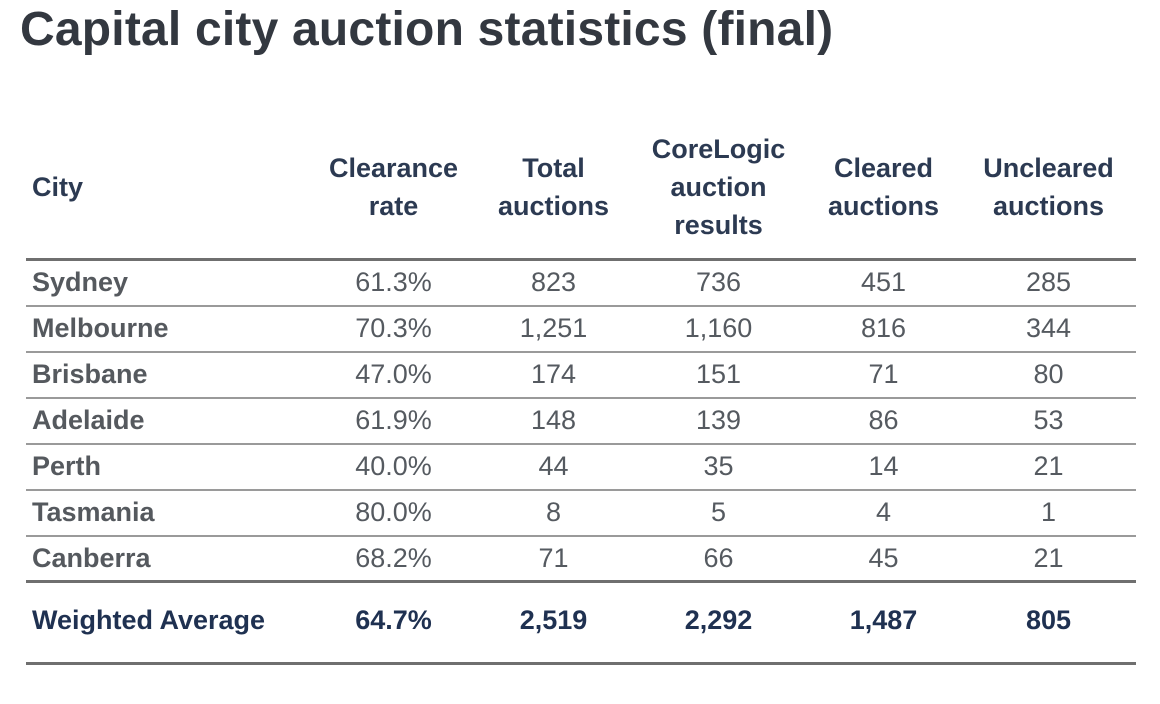 The height and width of the screenshot is (704, 1160). Describe the element at coordinates (883, 421) in the screenshot. I see `cleared-cell: 86` at that location.